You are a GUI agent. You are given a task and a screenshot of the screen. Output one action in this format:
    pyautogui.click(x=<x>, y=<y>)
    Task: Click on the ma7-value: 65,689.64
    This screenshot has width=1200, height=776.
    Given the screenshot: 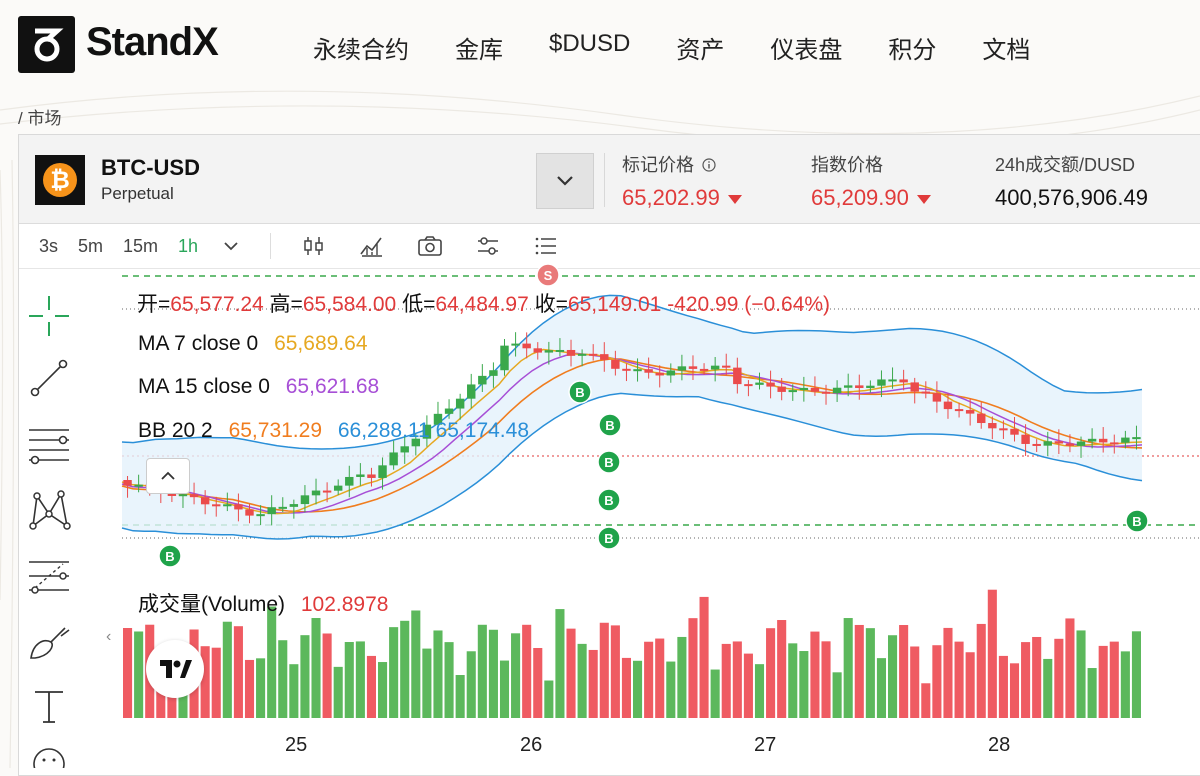 What is the action you would take?
    pyautogui.click(x=321, y=343)
    